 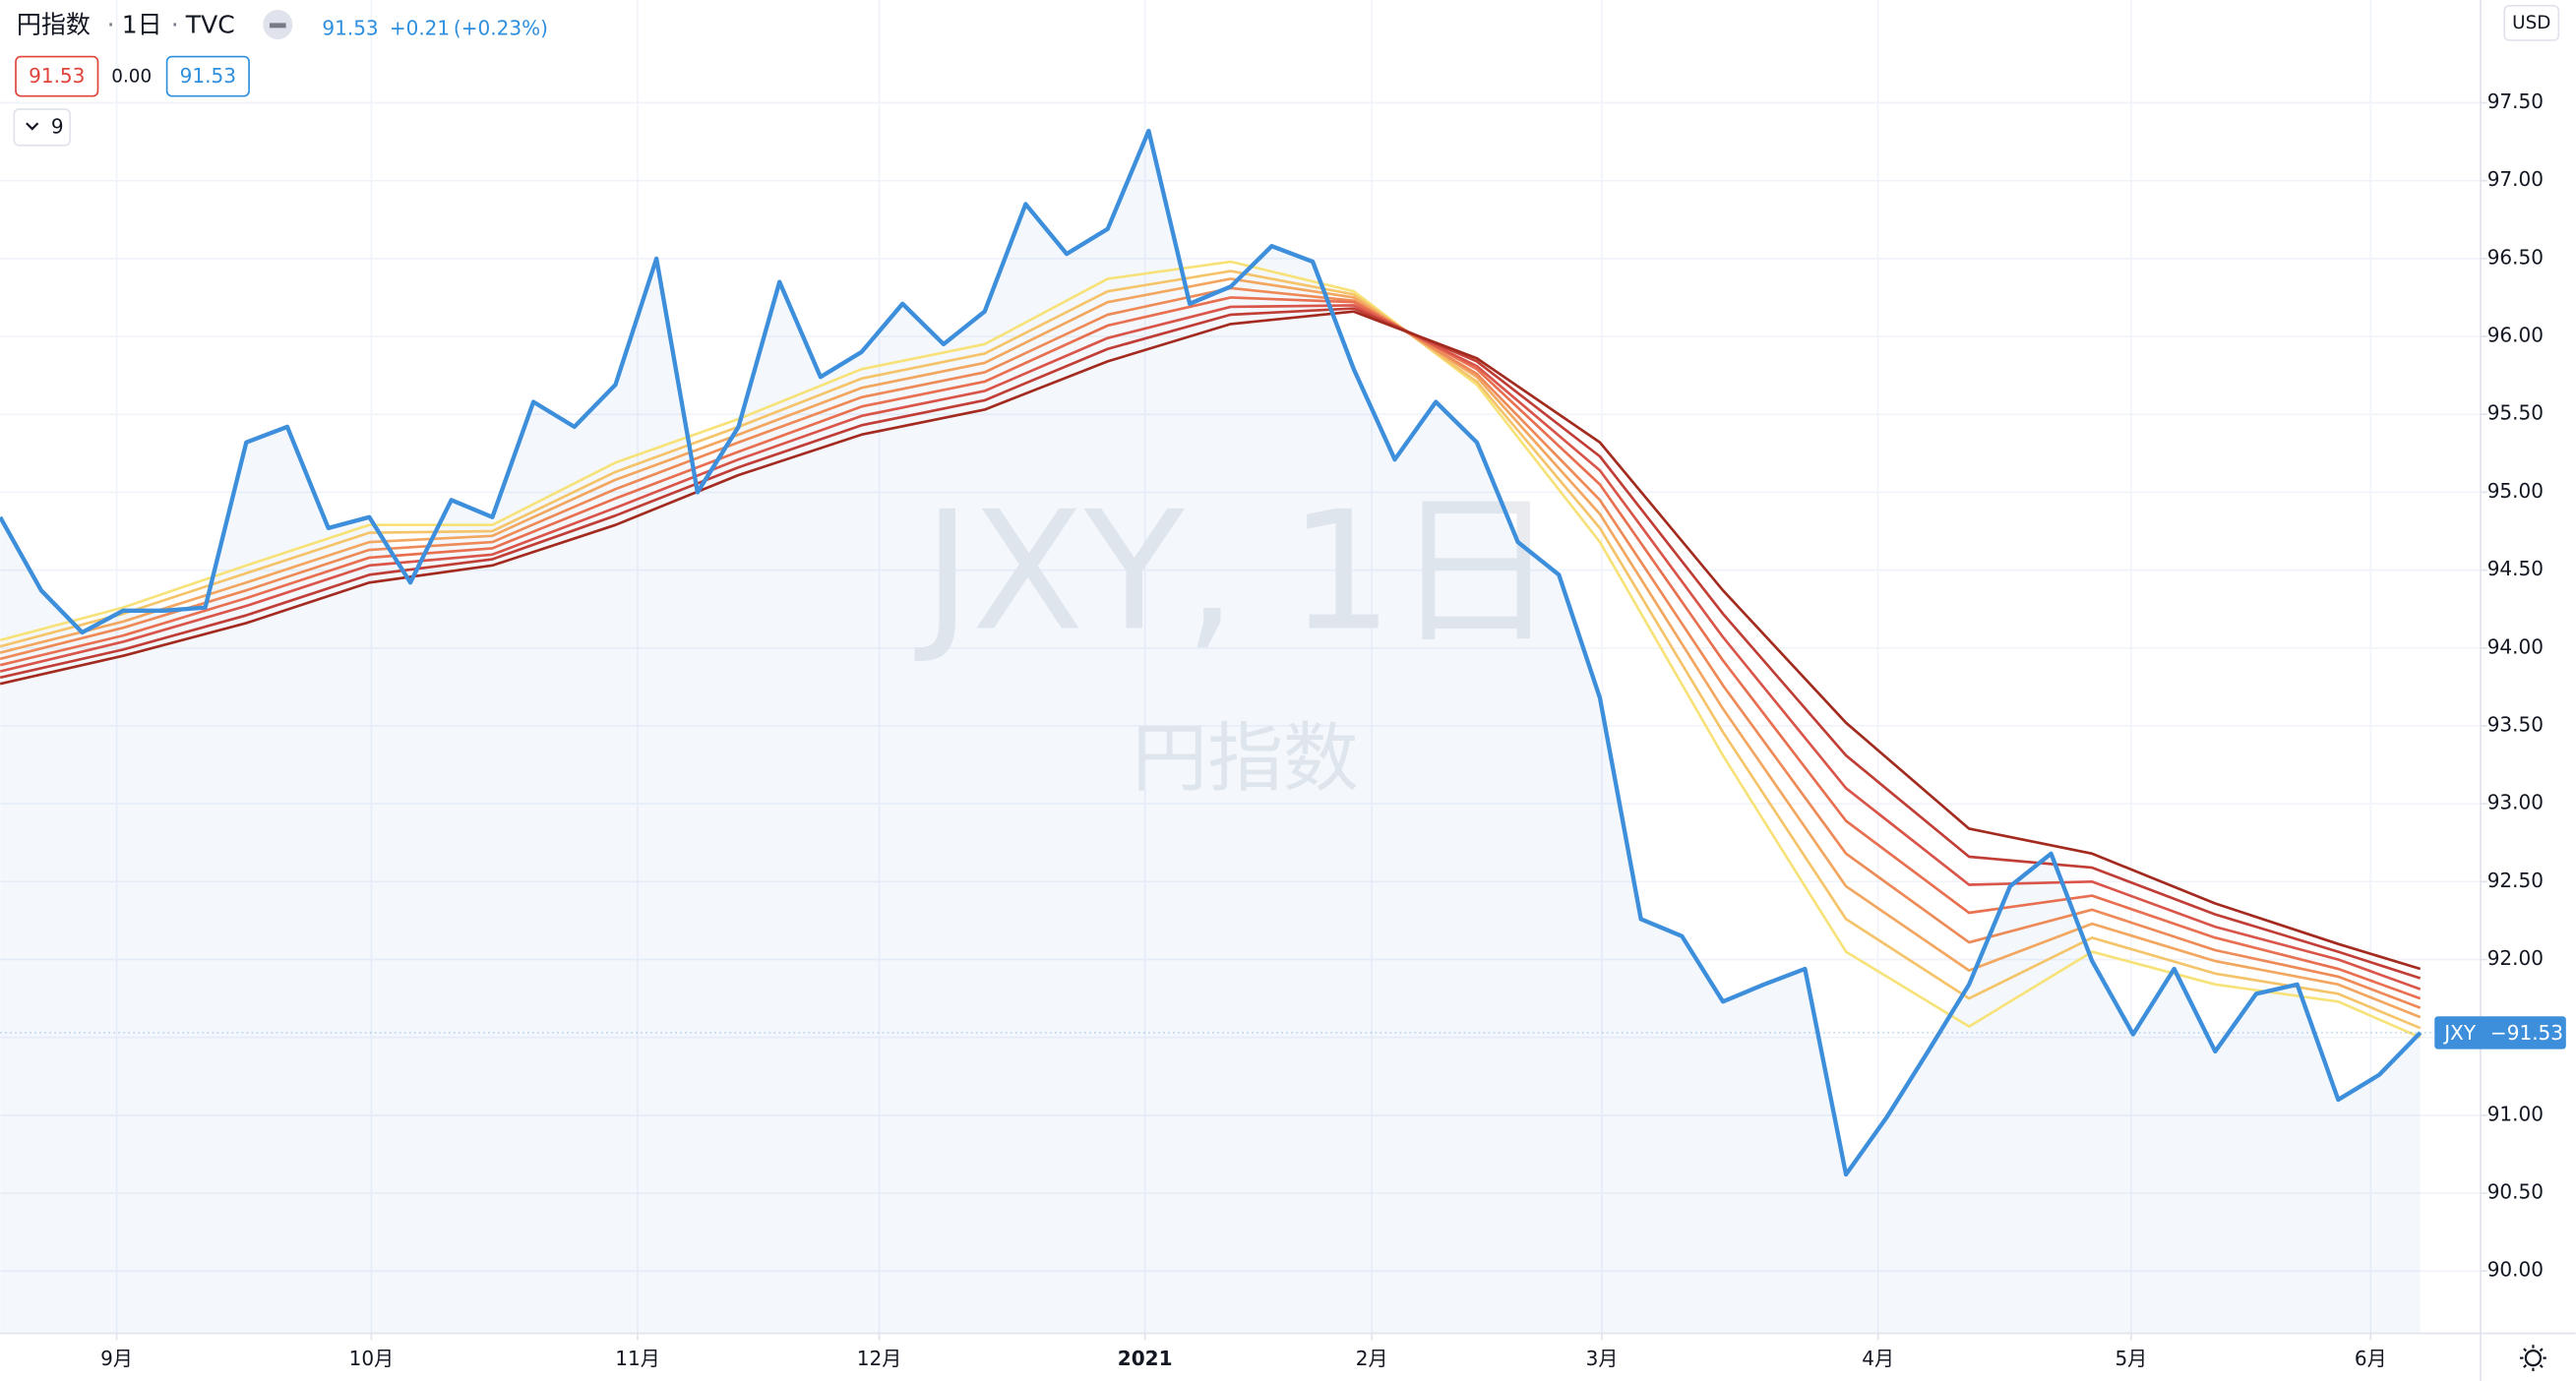 What do you see at coordinates (1236, 572) in the screenshot?
I see `watermark: JXY, 1日` at bounding box center [1236, 572].